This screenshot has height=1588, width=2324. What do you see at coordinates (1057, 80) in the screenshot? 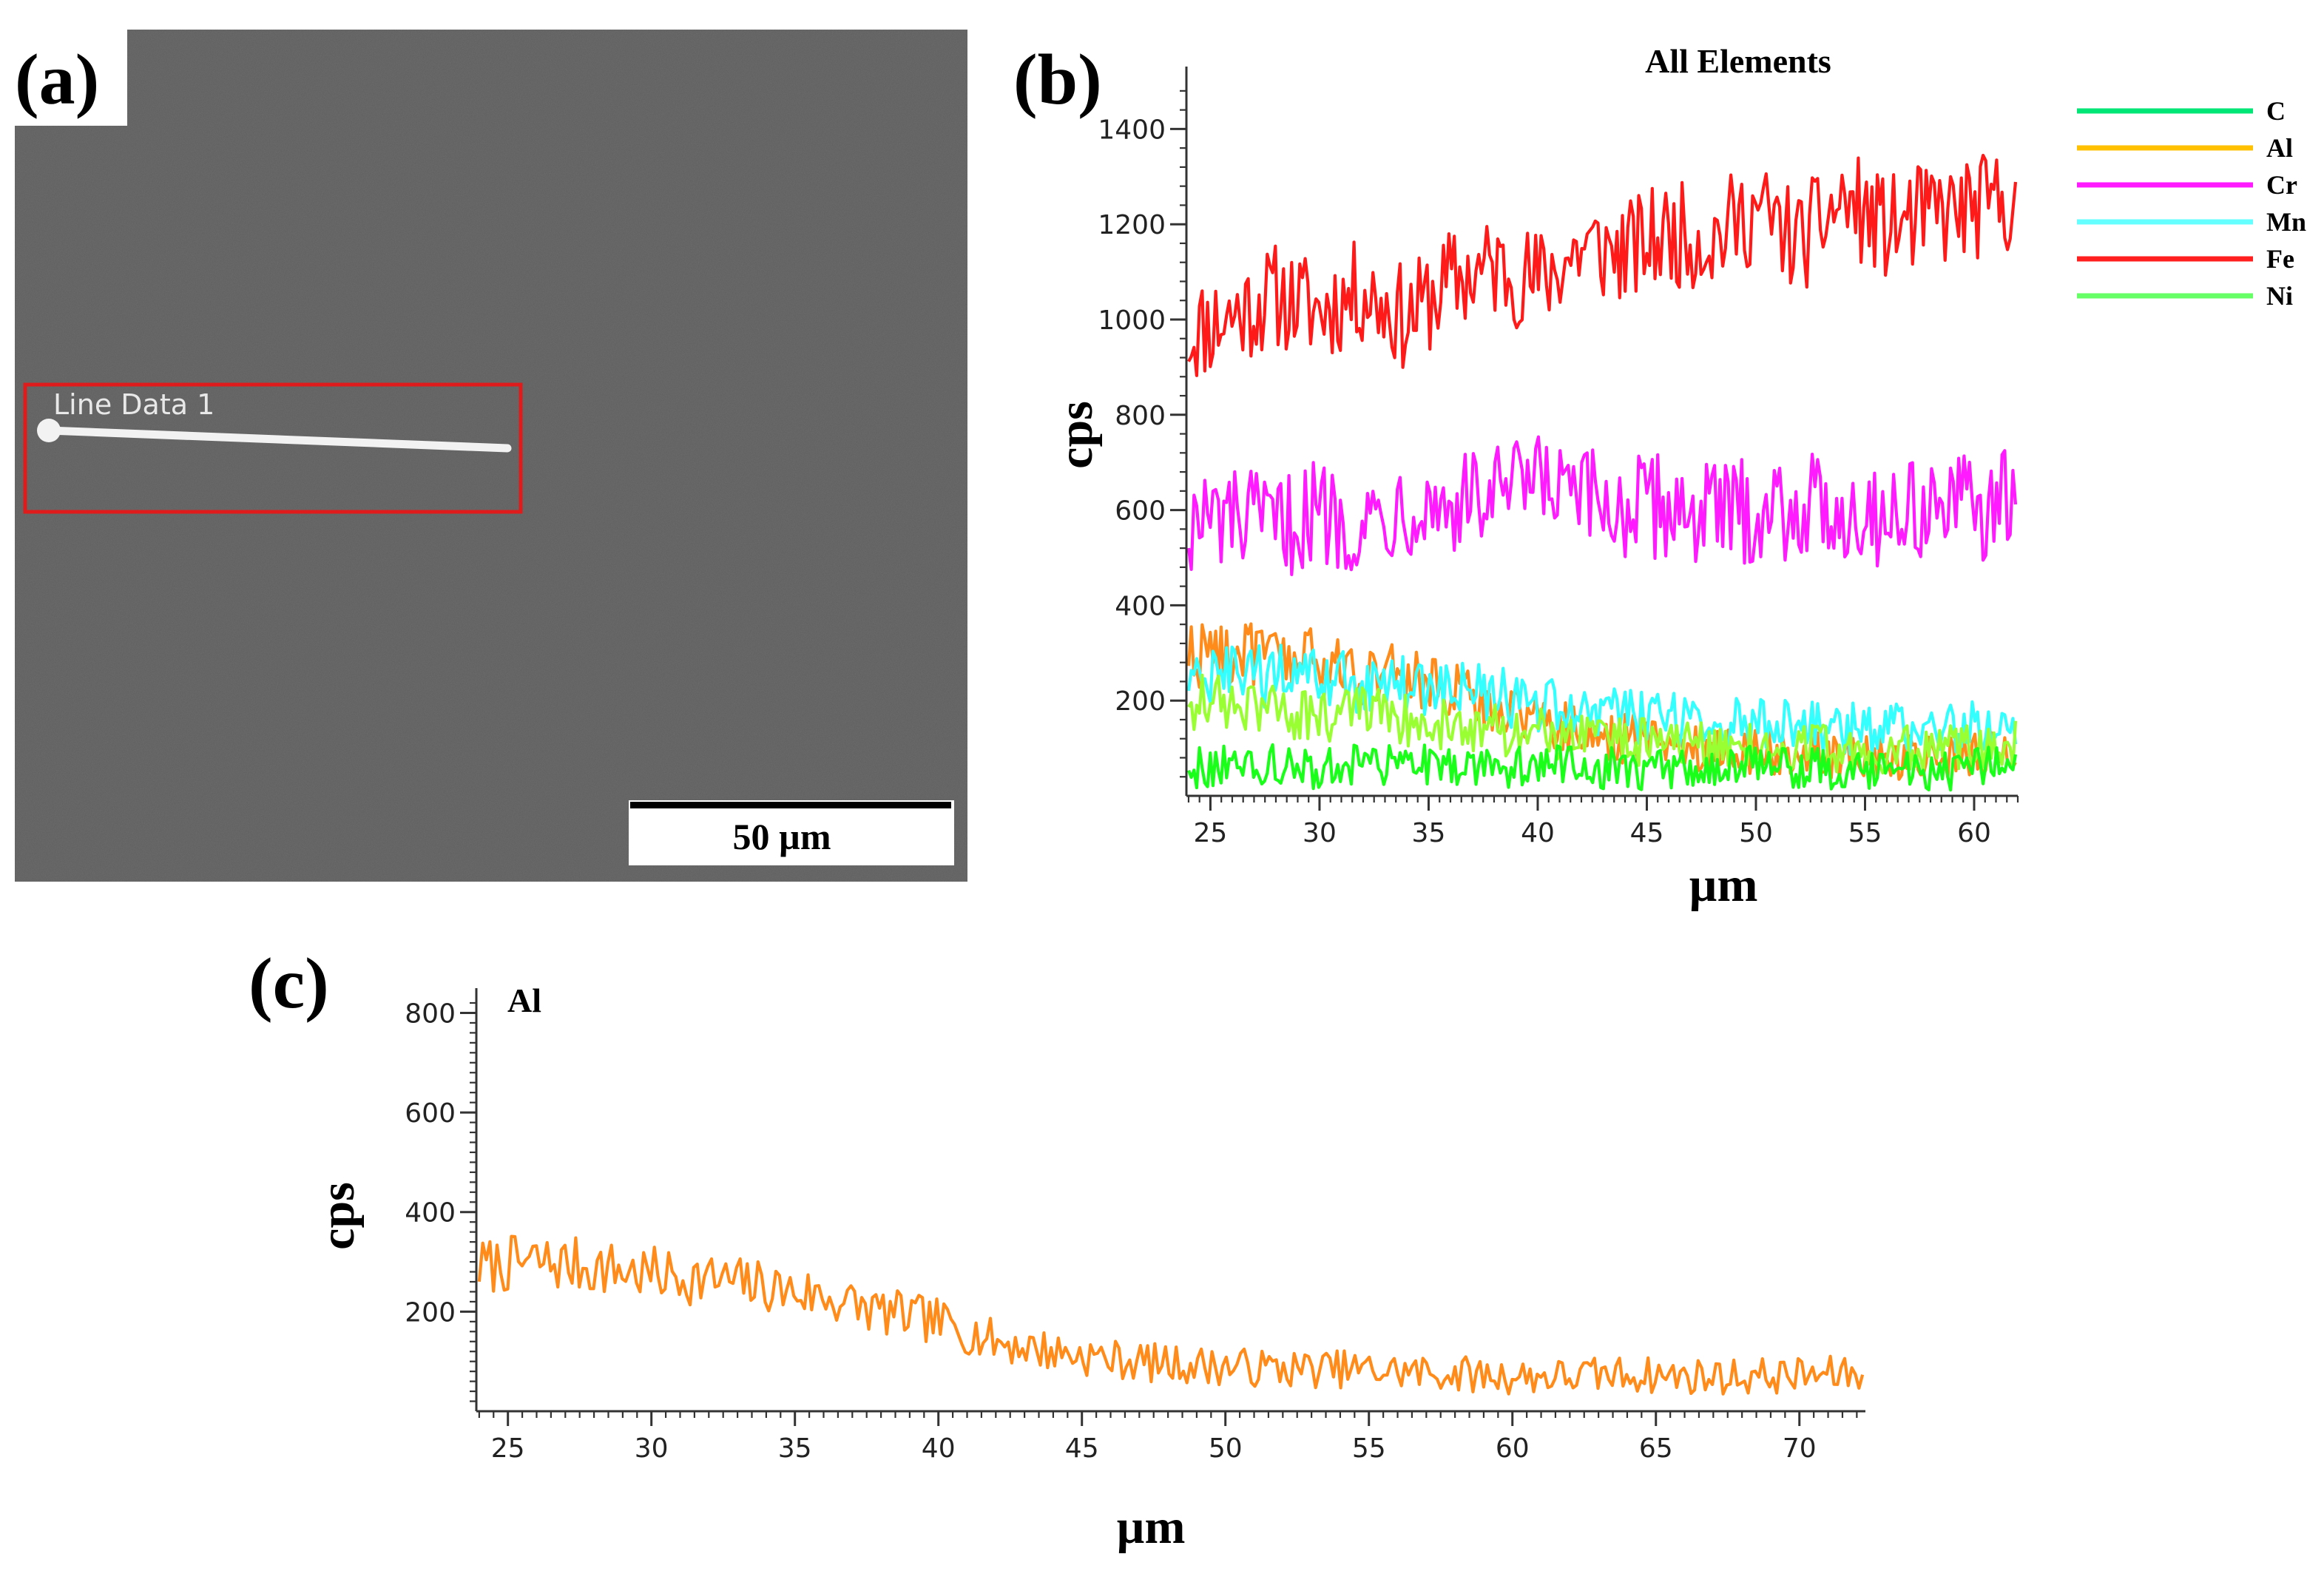
I see `panel-b-letter: (b)` at bounding box center [1057, 80].